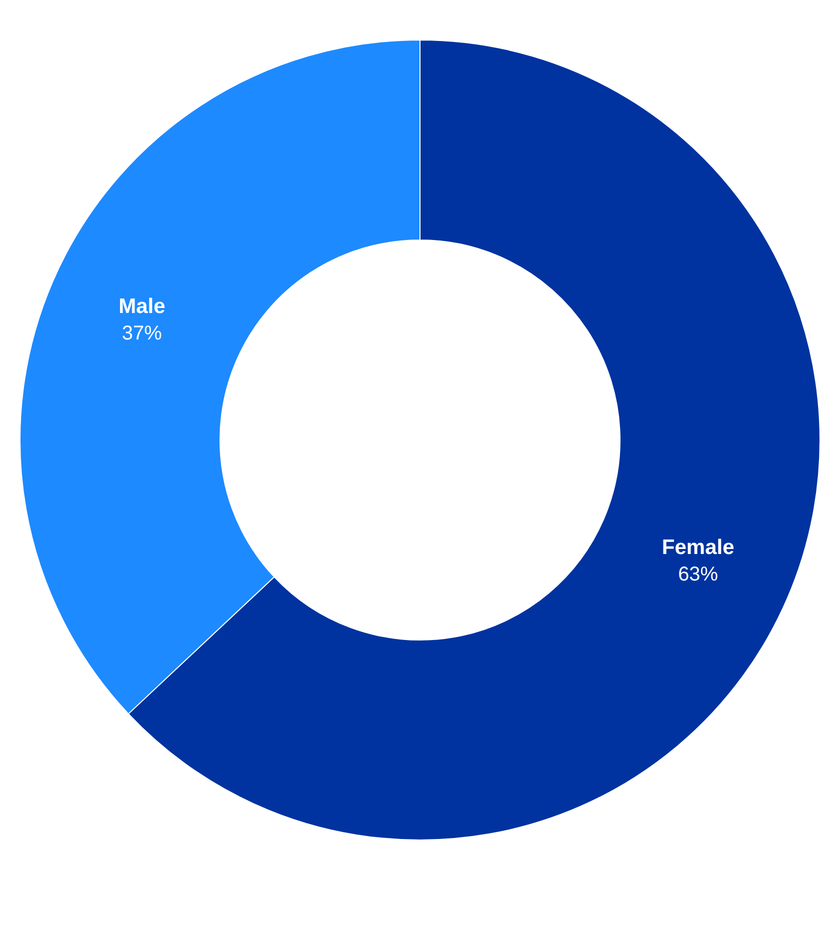 This screenshot has height=926, width=840. Describe the element at coordinates (698, 574) in the screenshot. I see `data-label: 63%` at that location.